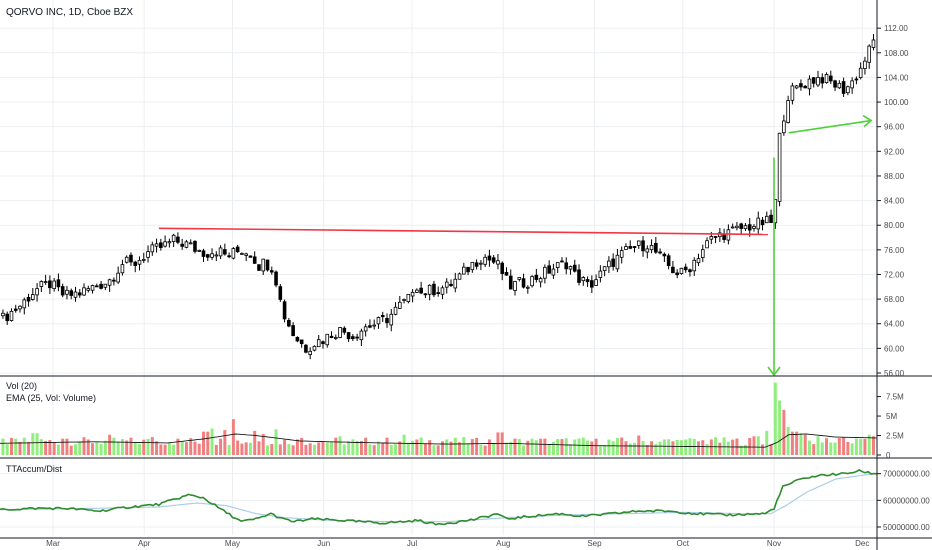  Describe the element at coordinates (463, 231) in the screenshot. I see `resistance-line` at that location.